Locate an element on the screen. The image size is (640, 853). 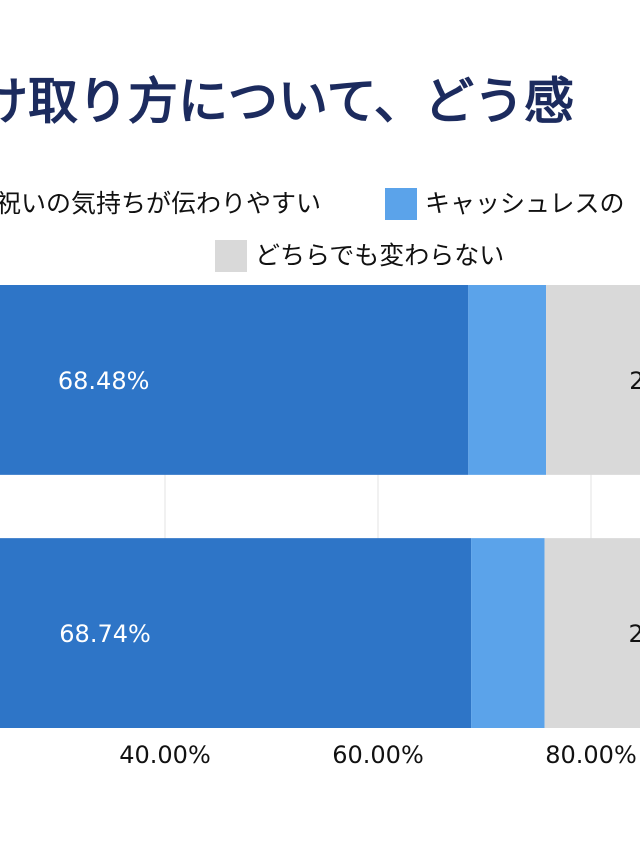
legend-label: キャッシュレスの is located at coordinates (525, 203).